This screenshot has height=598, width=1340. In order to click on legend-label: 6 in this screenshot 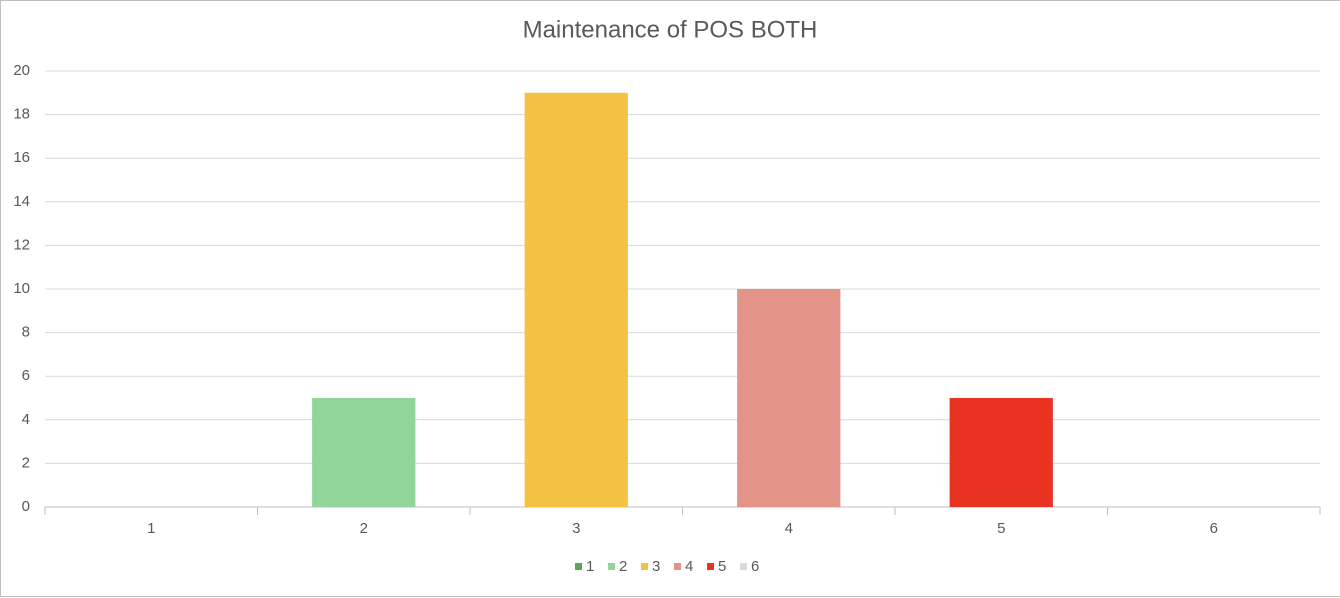, I will do `click(755, 566)`.